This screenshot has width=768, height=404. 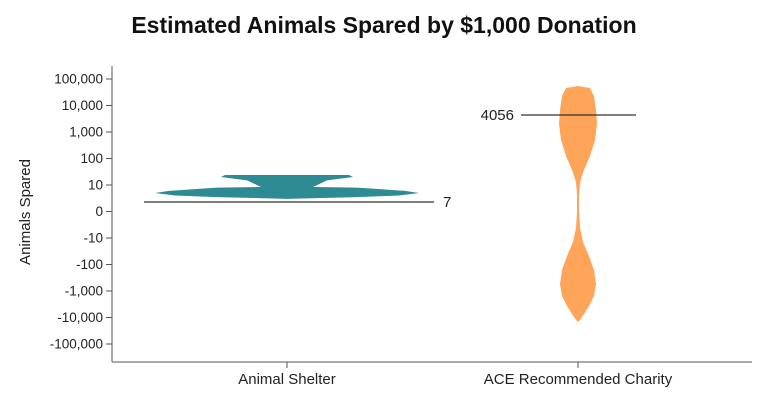 What do you see at coordinates (78, 79) in the screenshot?
I see `y-tick-label: 100,000` at bounding box center [78, 79].